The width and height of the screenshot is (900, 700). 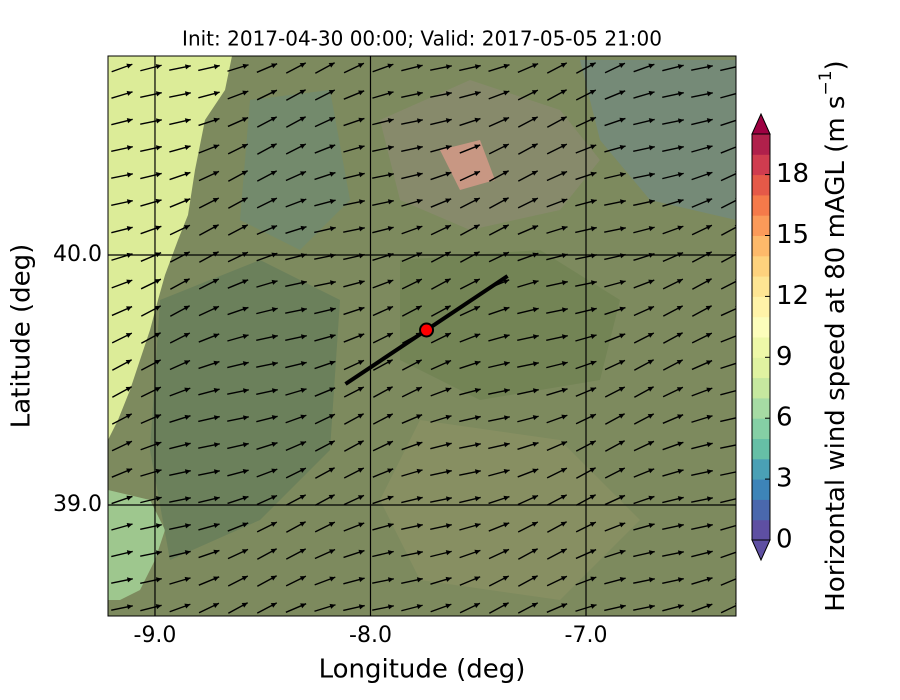 I want to click on colorbar-tick-label: 0, so click(x=784, y=540).